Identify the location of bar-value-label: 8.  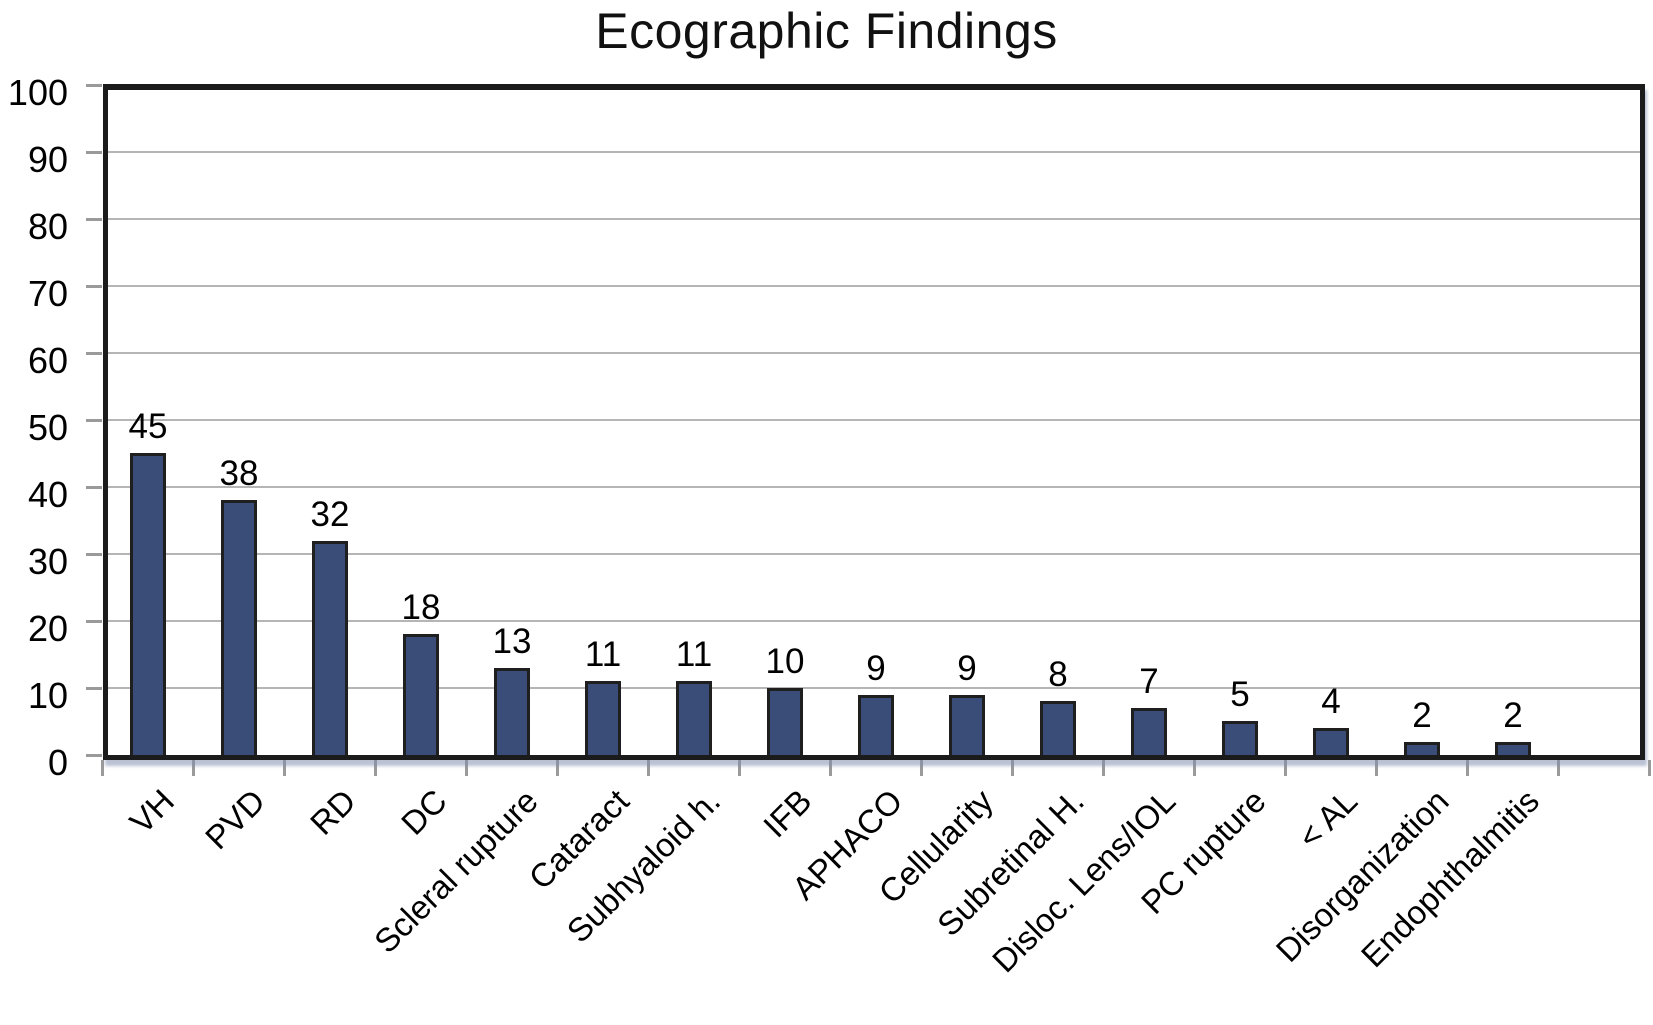
(1058, 674).